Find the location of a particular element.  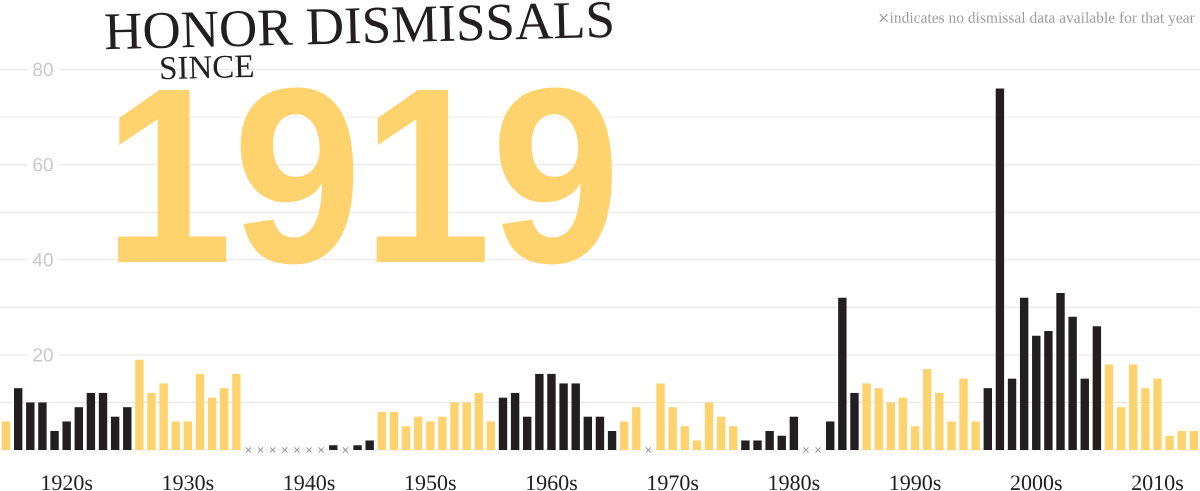

legend-label: indicates no dismissal data available for that year is located at coordinates (1042, 19).